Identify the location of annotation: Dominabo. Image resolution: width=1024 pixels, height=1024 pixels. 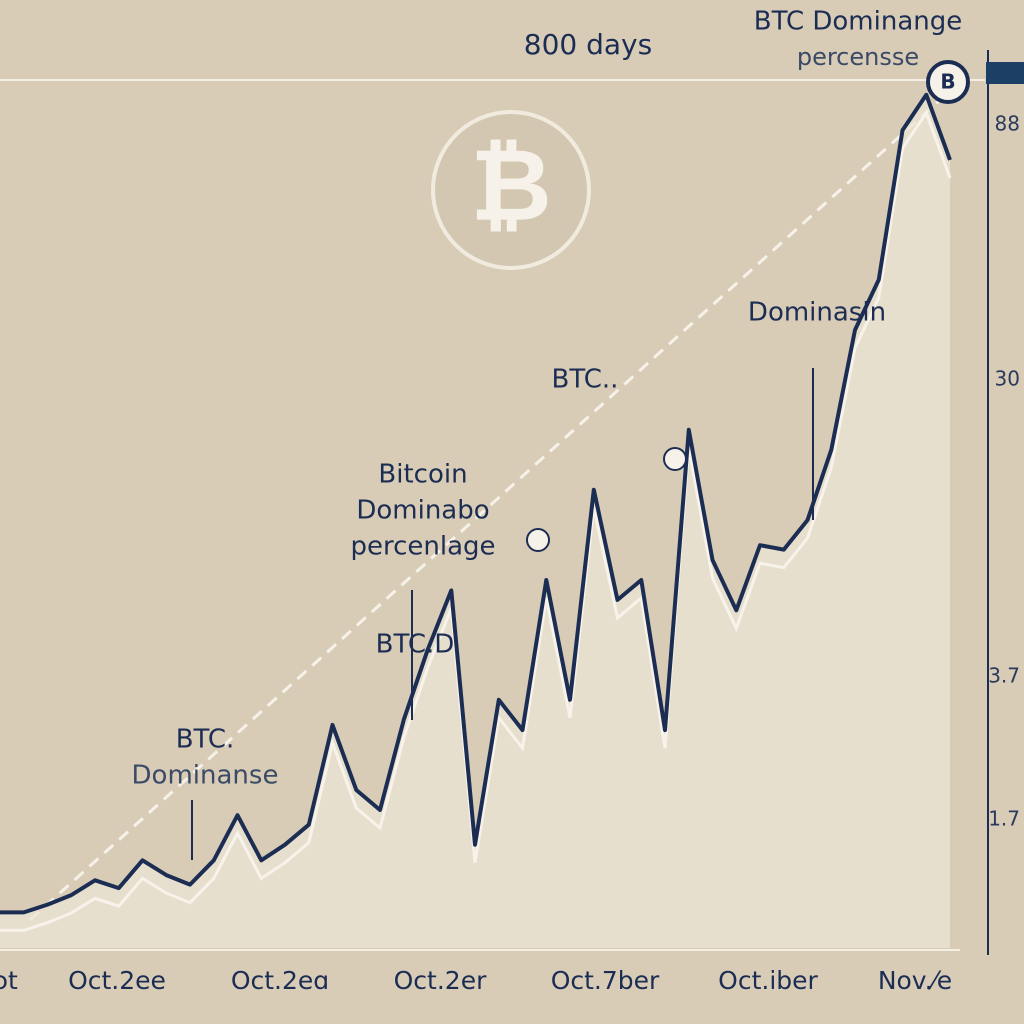
(422, 511).